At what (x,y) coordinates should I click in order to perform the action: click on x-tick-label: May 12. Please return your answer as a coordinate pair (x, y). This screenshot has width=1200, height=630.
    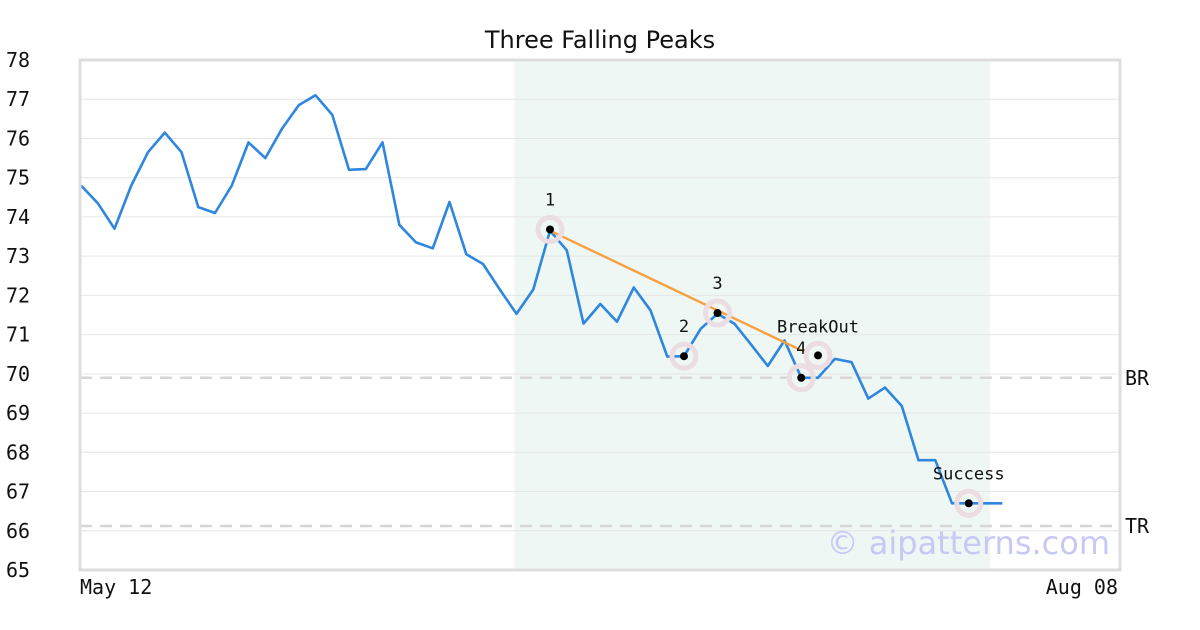
    Looking at the image, I should click on (116, 587).